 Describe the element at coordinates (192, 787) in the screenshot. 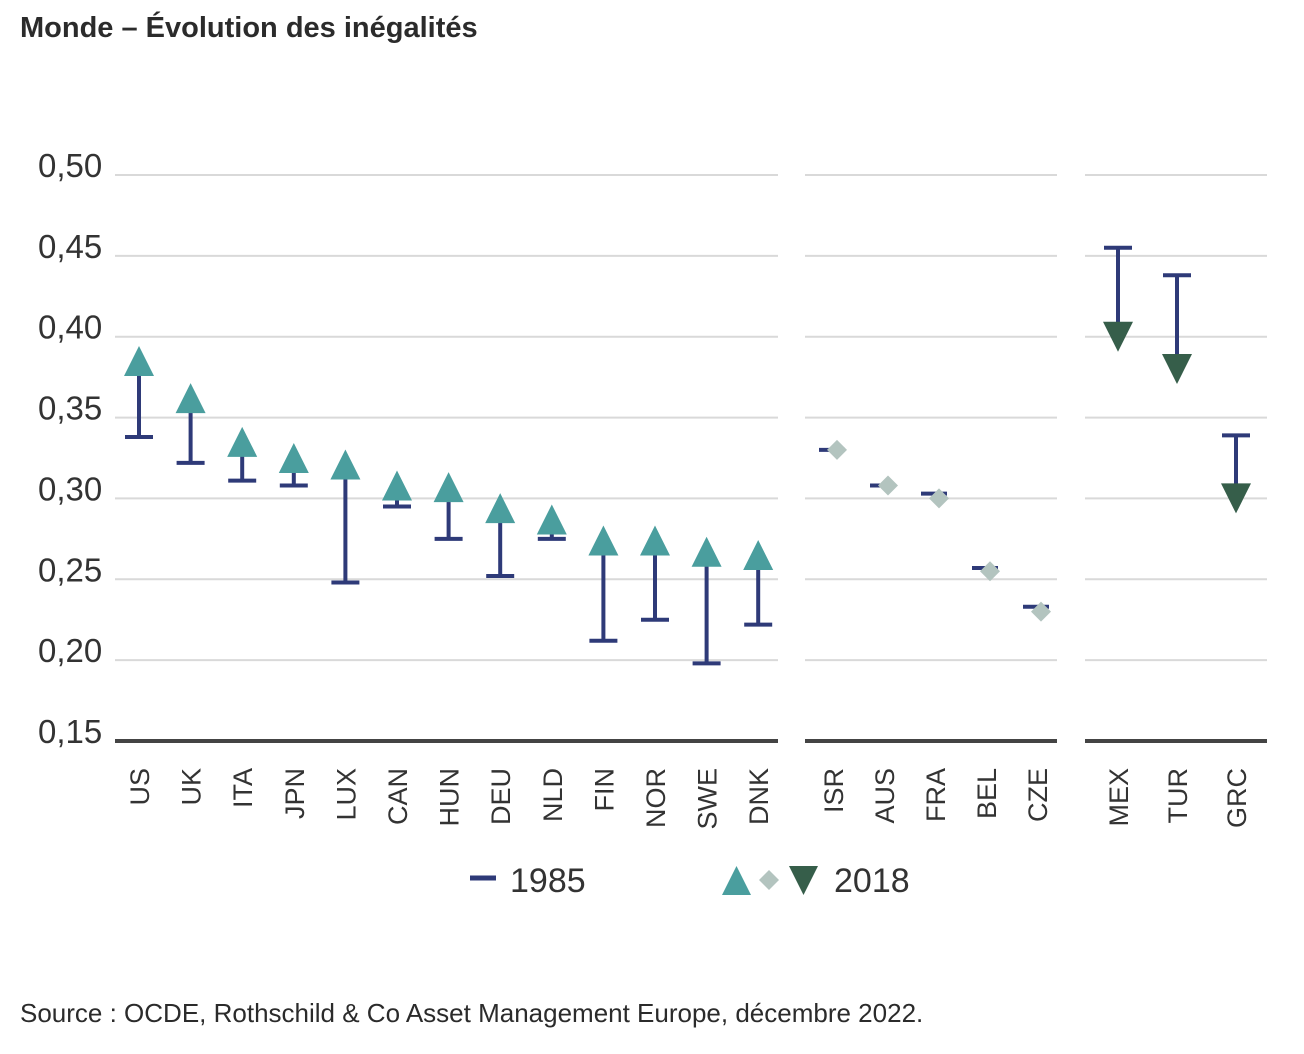

I see `x-tick-label-uk: UK` at that location.